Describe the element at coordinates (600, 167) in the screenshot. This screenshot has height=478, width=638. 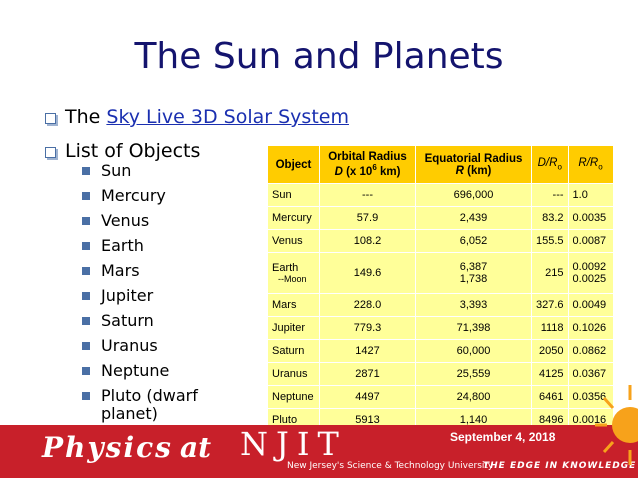
I see `header-text: o` at that location.